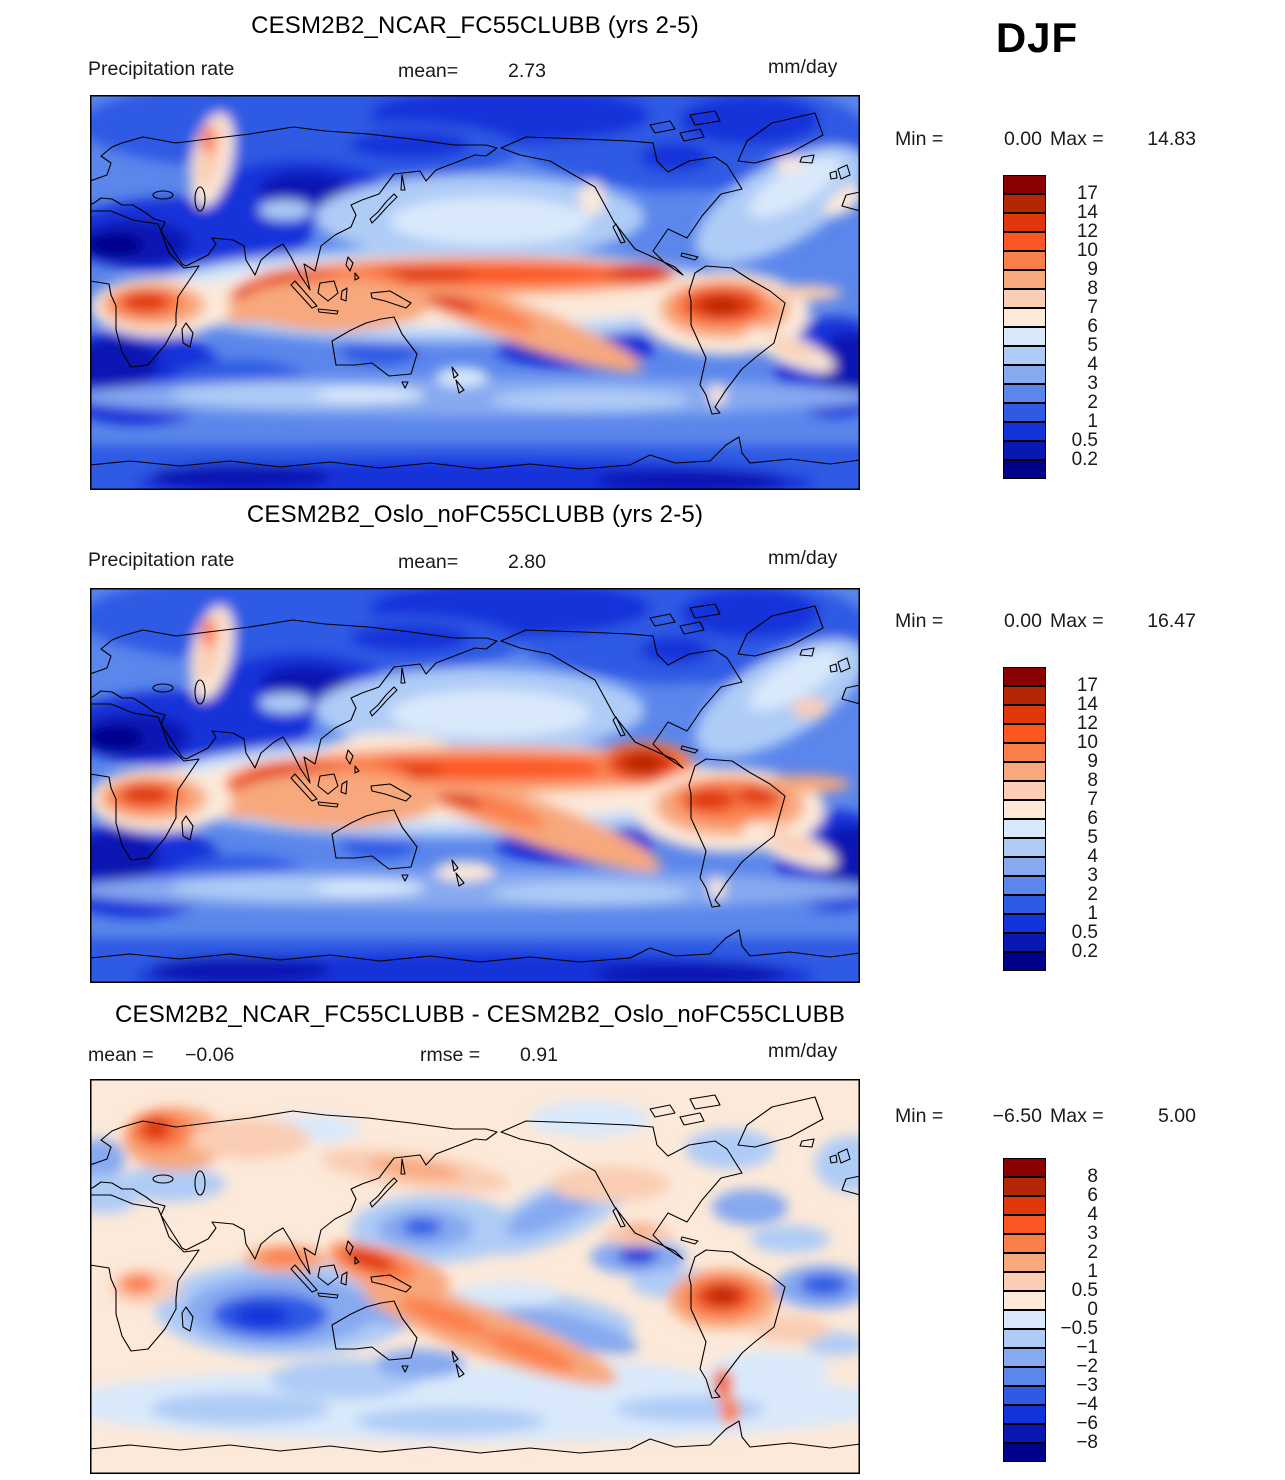 This screenshot has height=1480, width=1285. I want to click on panel2-mean-label: mean=, so click(428, 562).